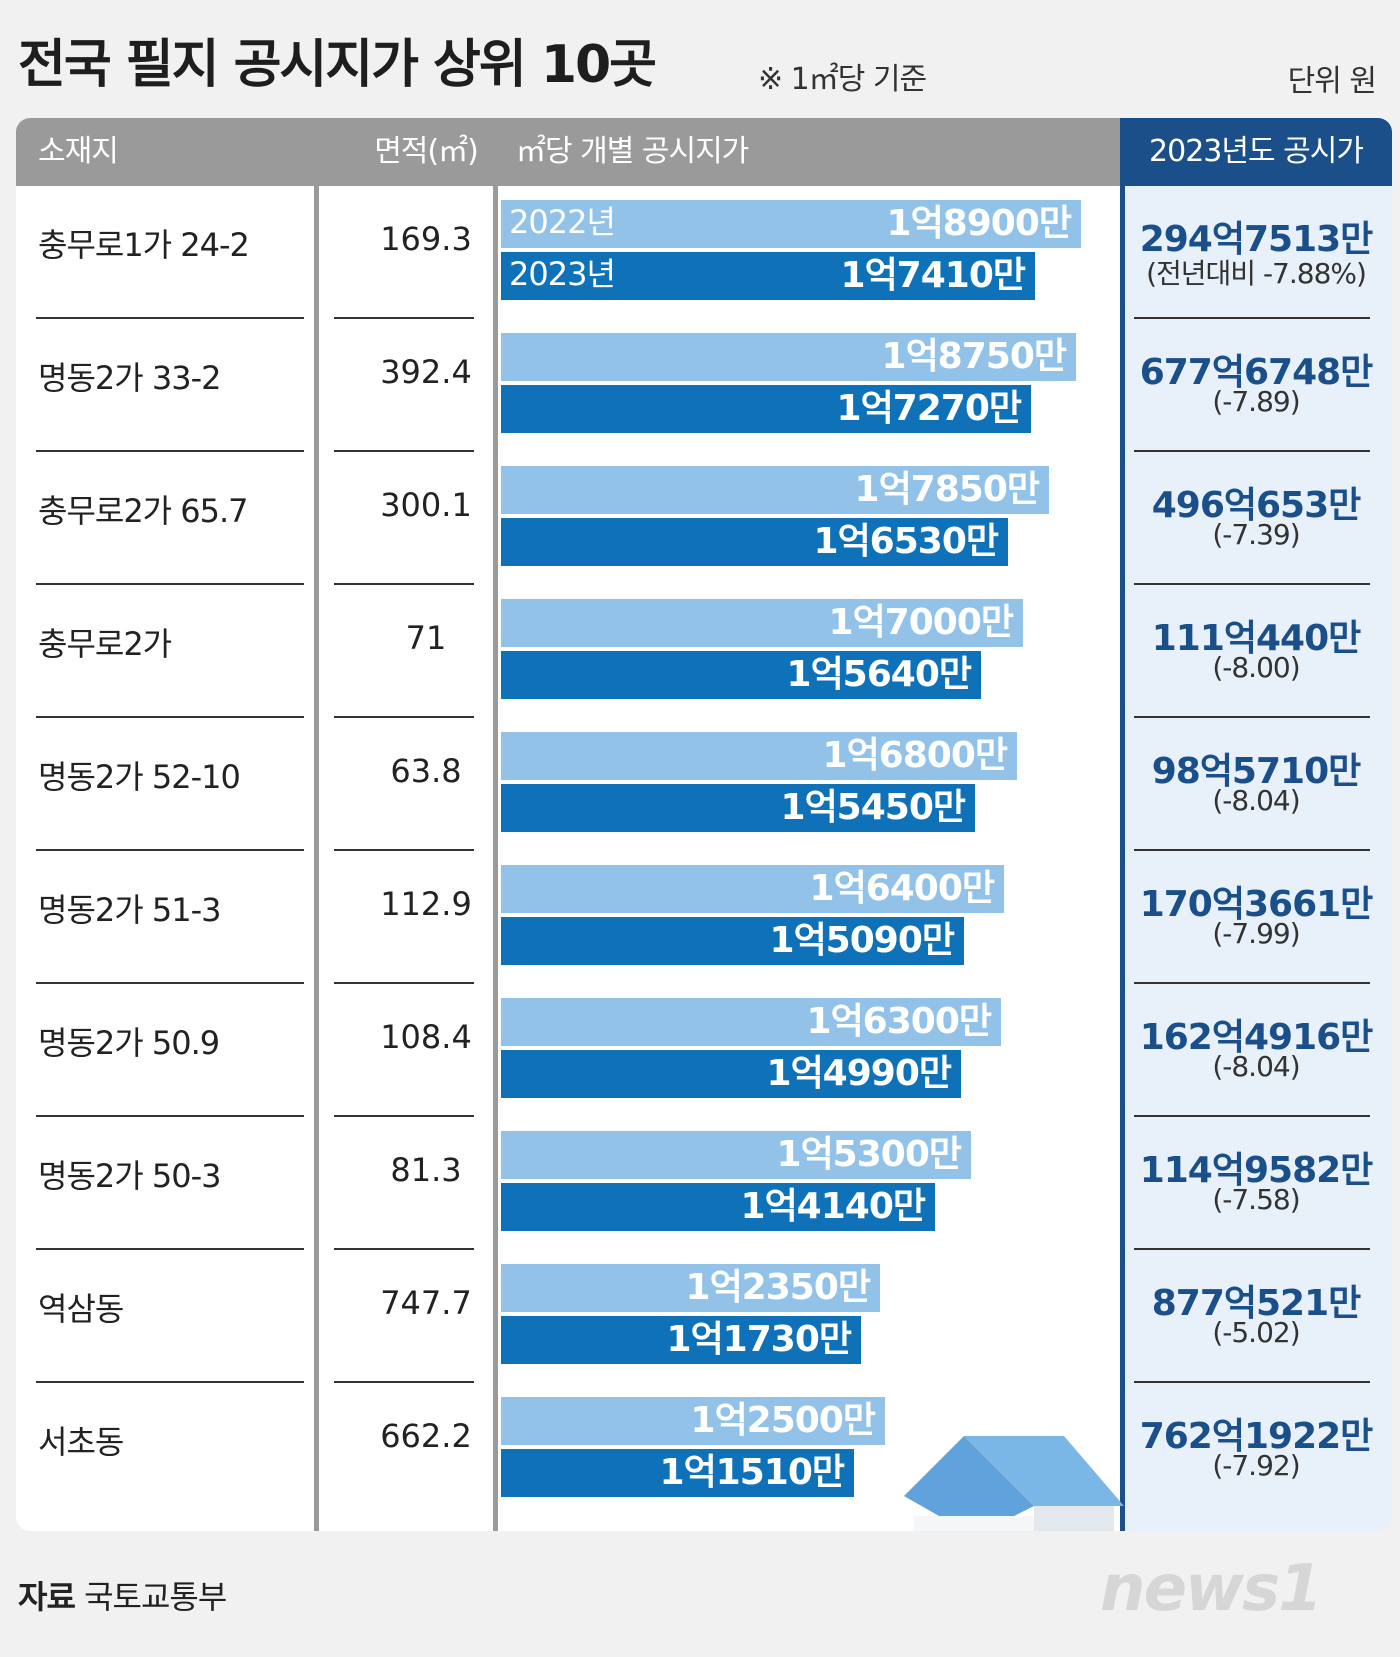 The height and width of the screenshot is (1657, 1400). Describe the element at coordinates (81, 1309) in the screenshot. I see `location-cell: 역삼동` at that location.